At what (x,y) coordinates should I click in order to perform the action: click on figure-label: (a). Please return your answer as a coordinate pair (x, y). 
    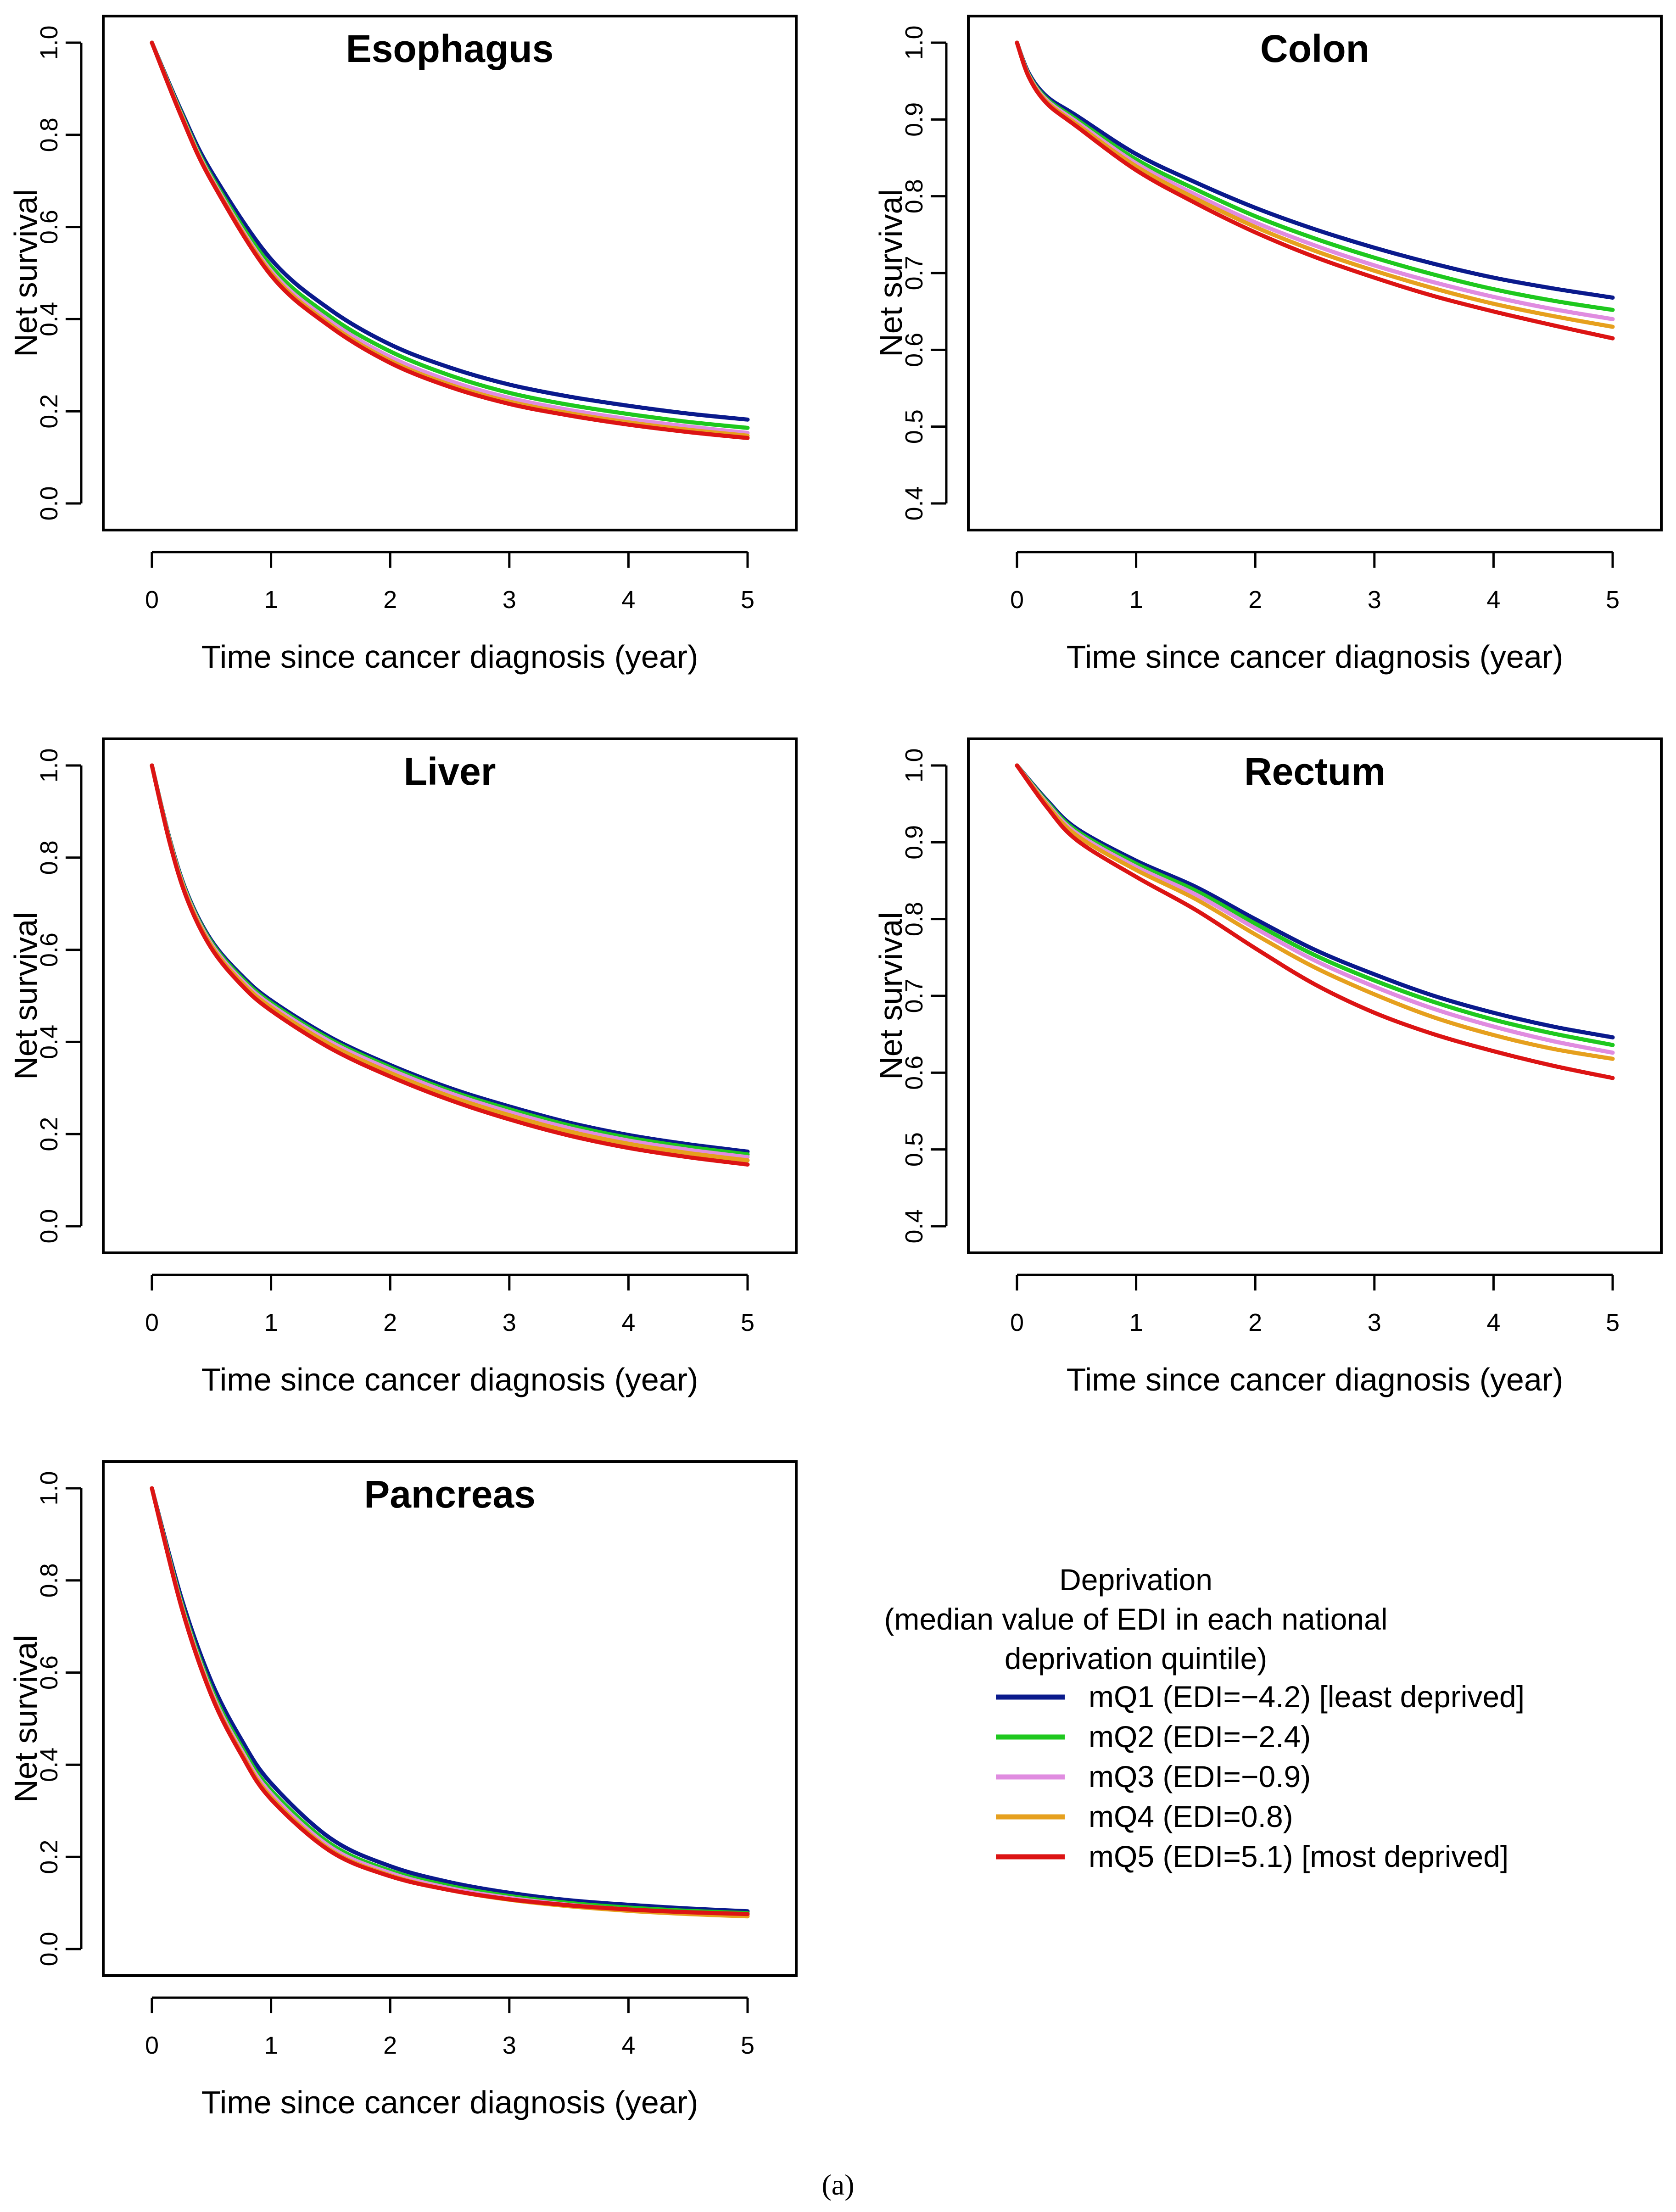
    Looking at the image, I should click on (837, 2184).